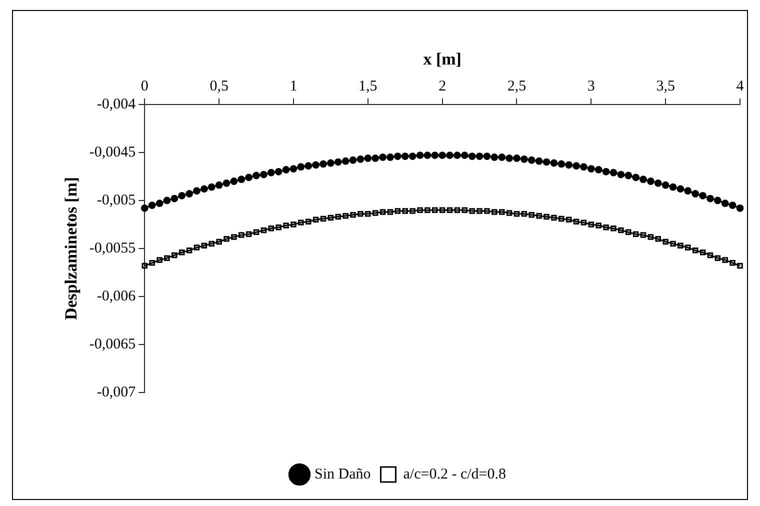  What do you see at coordinates (740, 86) in the screenshot?
I see `x-tick-label: 4` at bounding box center [740, 86].